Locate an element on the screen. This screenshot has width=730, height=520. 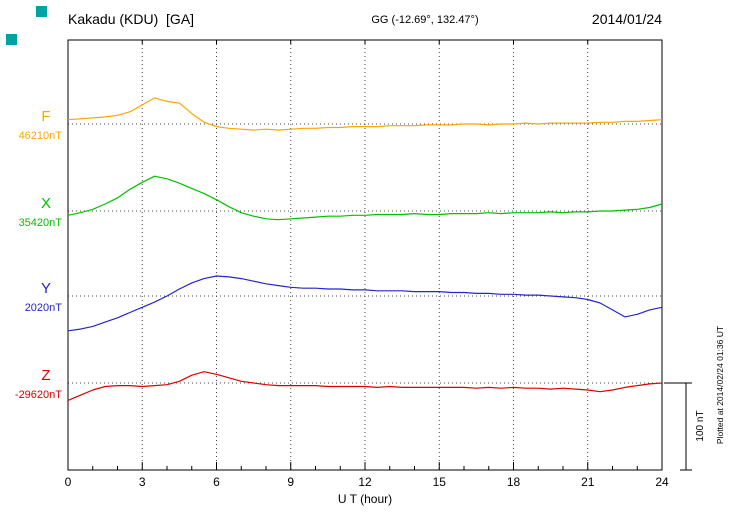
series-baseline-Y: 2020nT is located at coordinates (44, 308).